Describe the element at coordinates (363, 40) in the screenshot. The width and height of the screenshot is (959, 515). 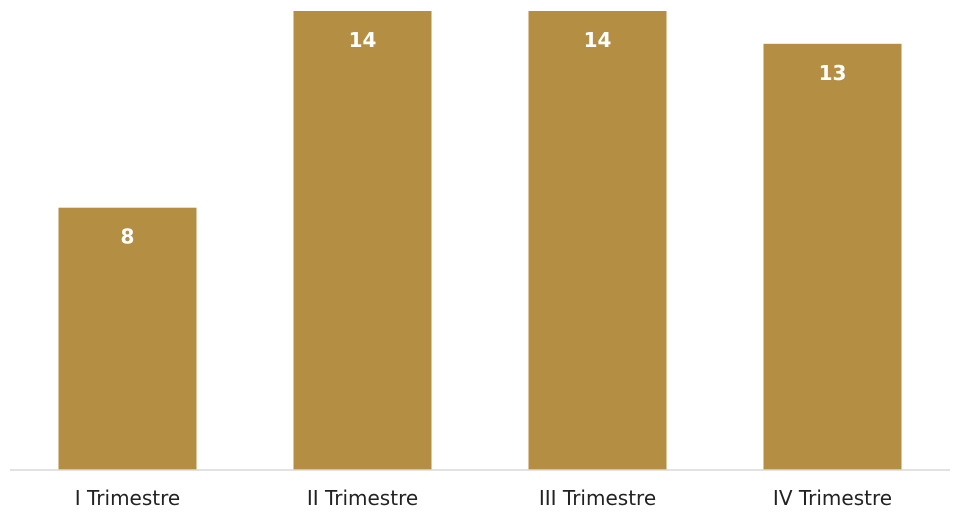
I see `bar-value-label-2: 14` at that location.